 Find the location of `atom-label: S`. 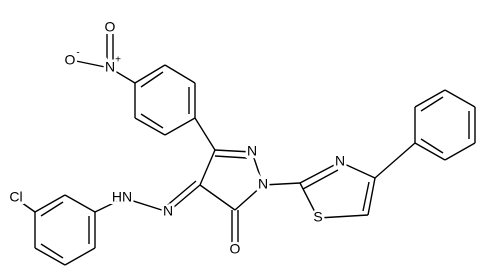

atom-label: S is located at coordinates (317, 217).